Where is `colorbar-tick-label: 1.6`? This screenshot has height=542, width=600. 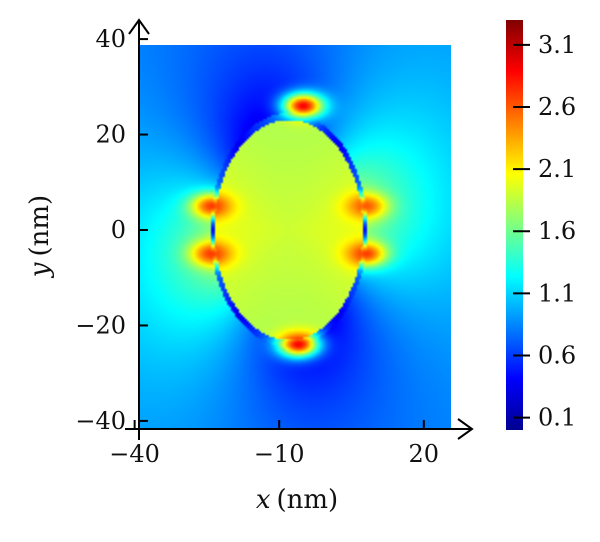 colorbar-tick-label: 1.6 is located at coordinates (557, 231).